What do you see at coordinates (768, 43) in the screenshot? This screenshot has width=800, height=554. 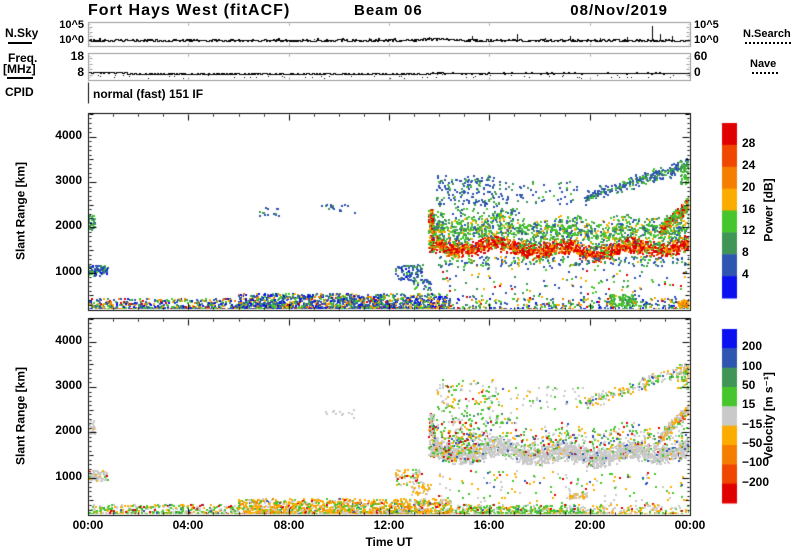 I see `nsearch-line-sample` at bounding box center [768, 43].